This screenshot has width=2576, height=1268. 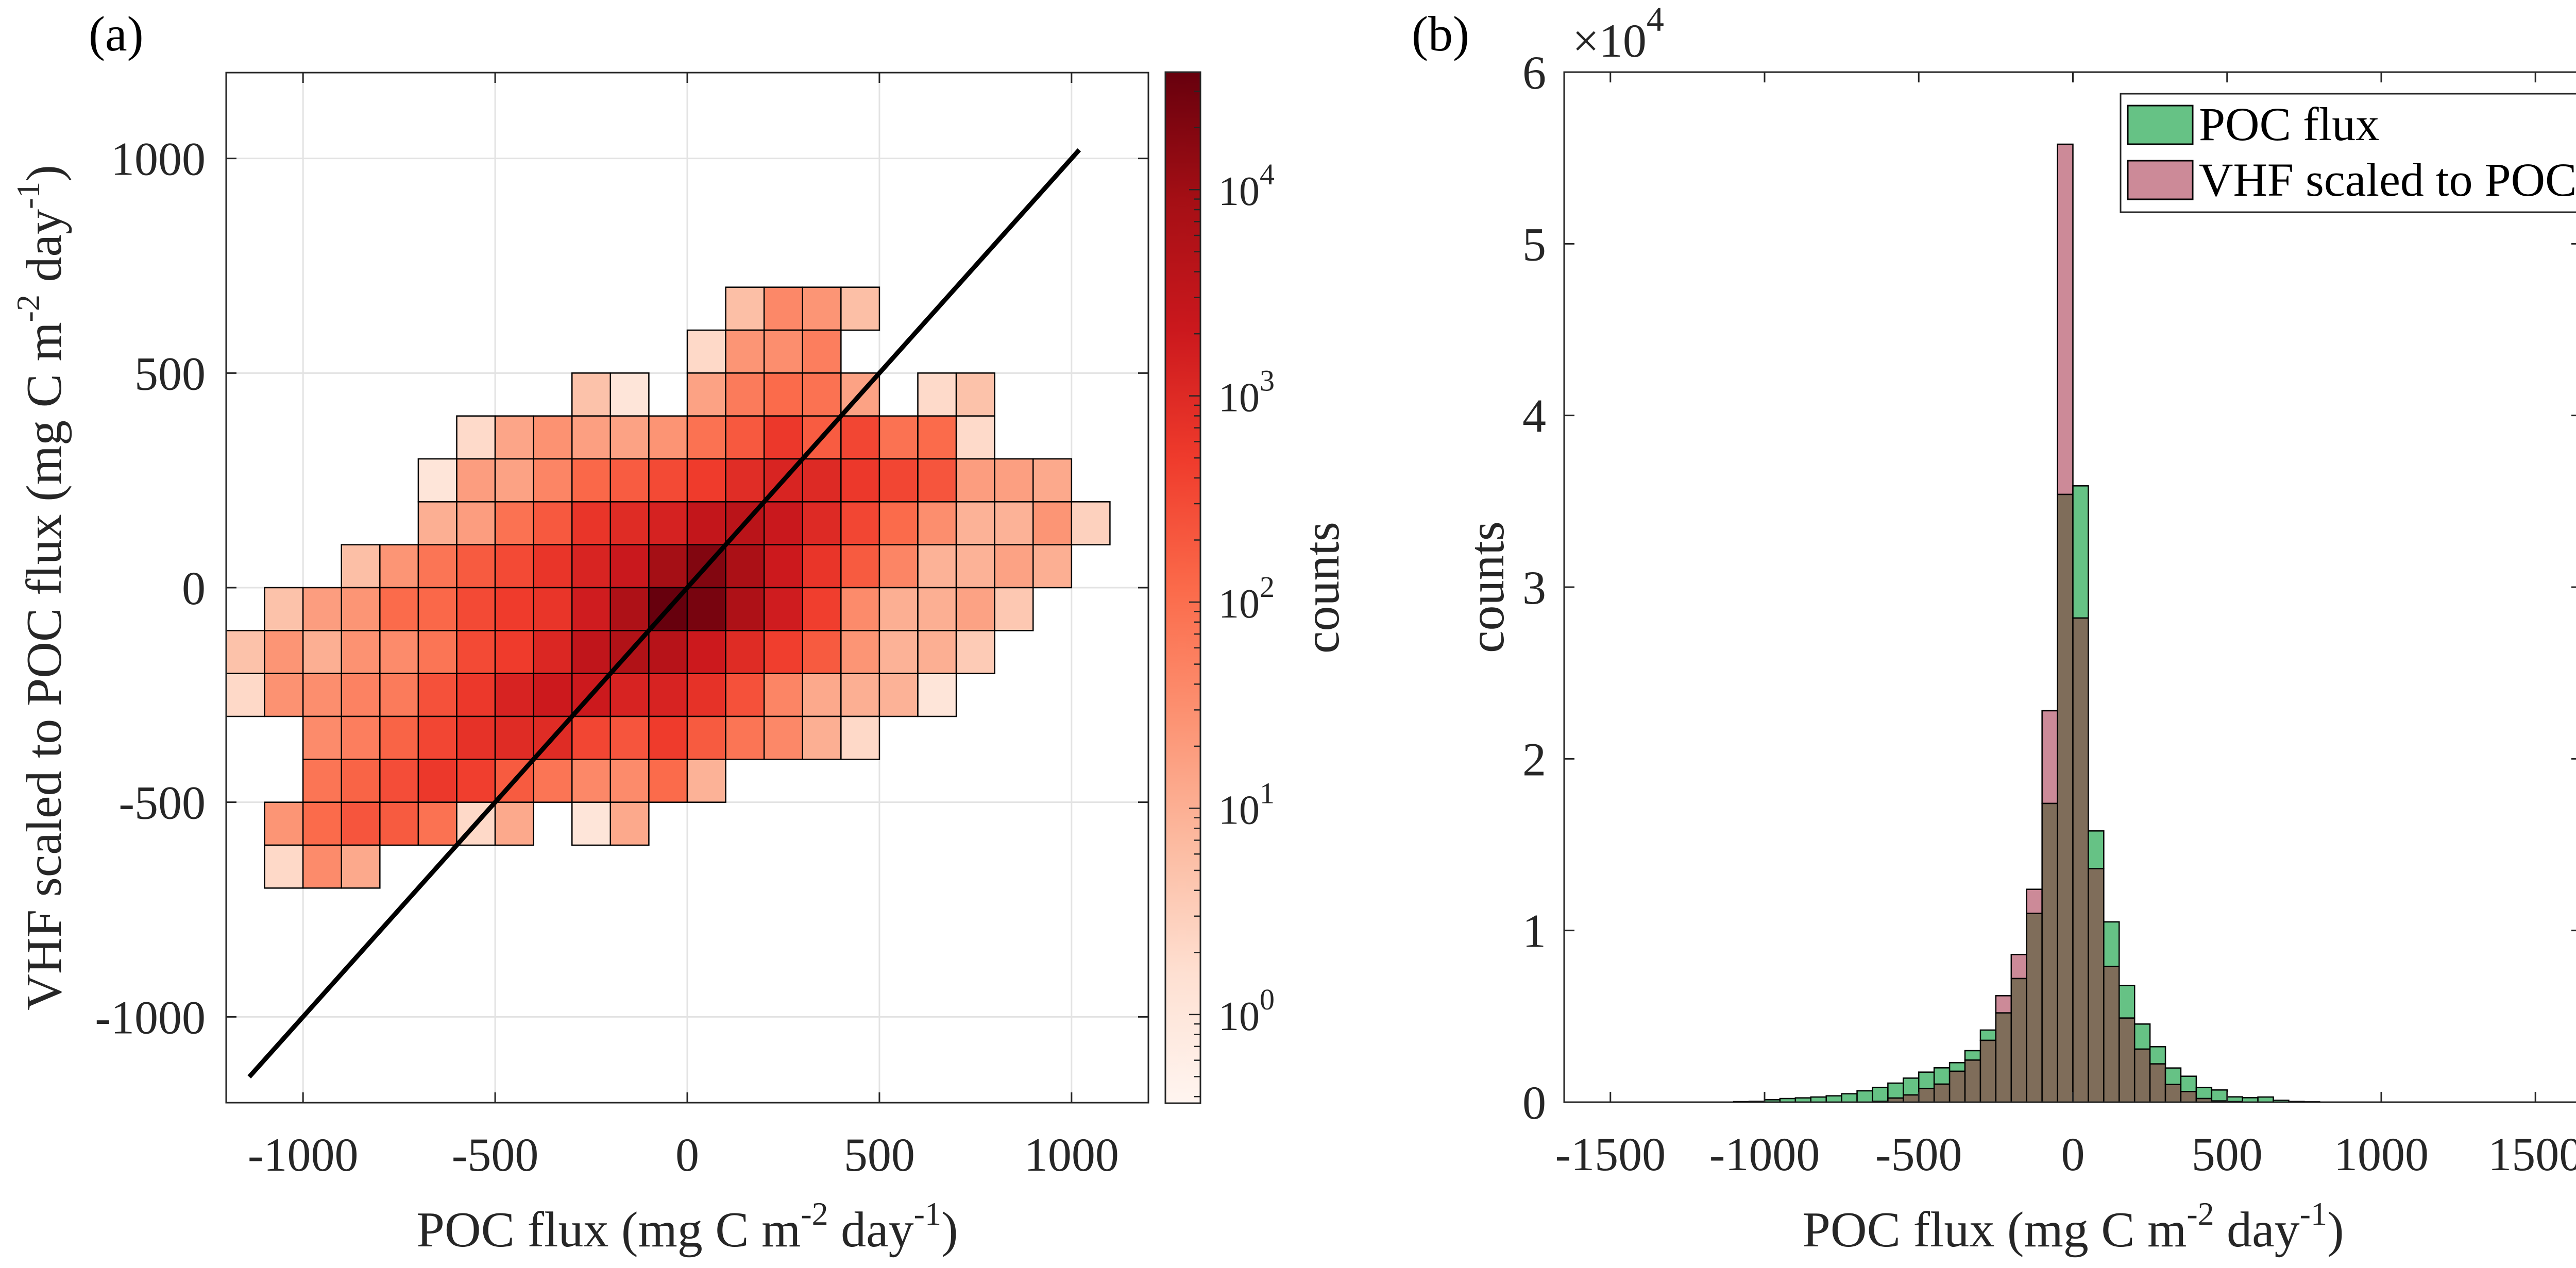 What do you see at coordinates (879, 1154) in the screenshot?
I see `panel-a-xtick-label: 500` at bounding box center [879, 1154].